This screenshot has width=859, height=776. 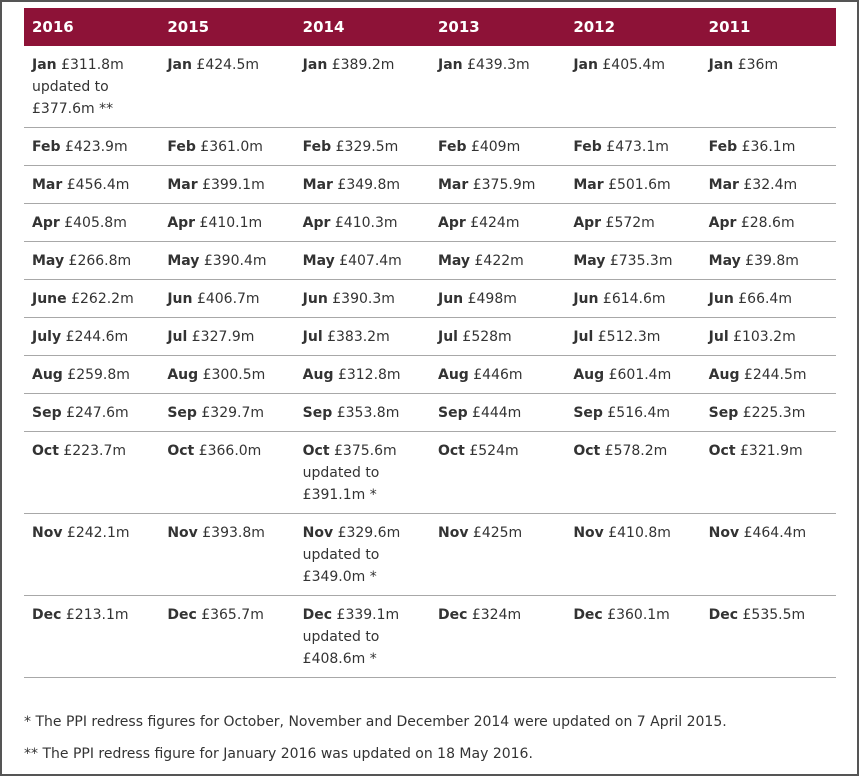 I want to click on redress-value: £247.6m, so click(x=97, y=413).